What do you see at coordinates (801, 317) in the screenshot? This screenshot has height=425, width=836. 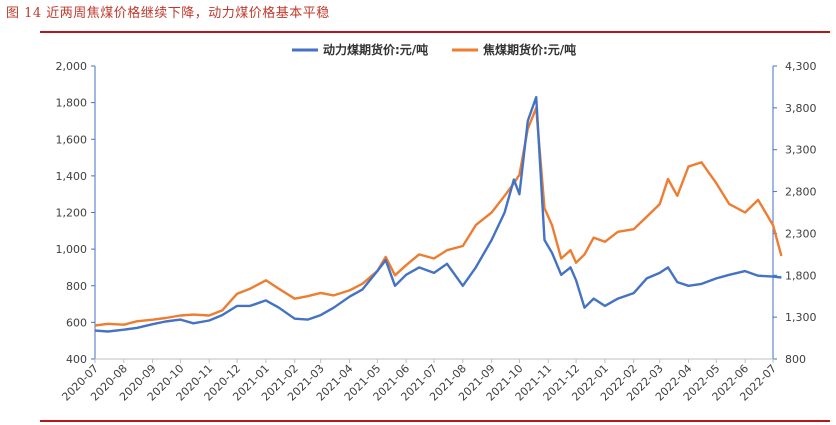 I see `right-tick-label: 1,300` at bounding box center [801, 317].